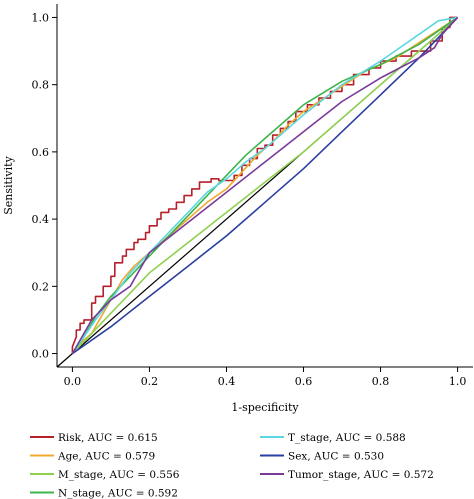  What do you see at coordinates (73, 381) in the screenshot?
I see `x-tick-label: 0.0` at bounding box center [73, 381].